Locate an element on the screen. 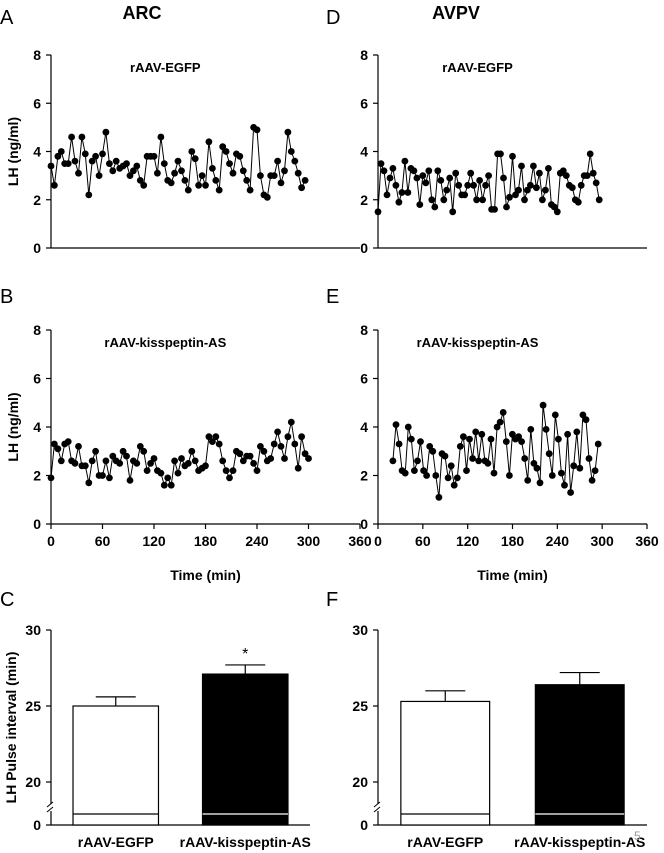  y-tick-label-a: 2 is located at coordinates (37, 200).